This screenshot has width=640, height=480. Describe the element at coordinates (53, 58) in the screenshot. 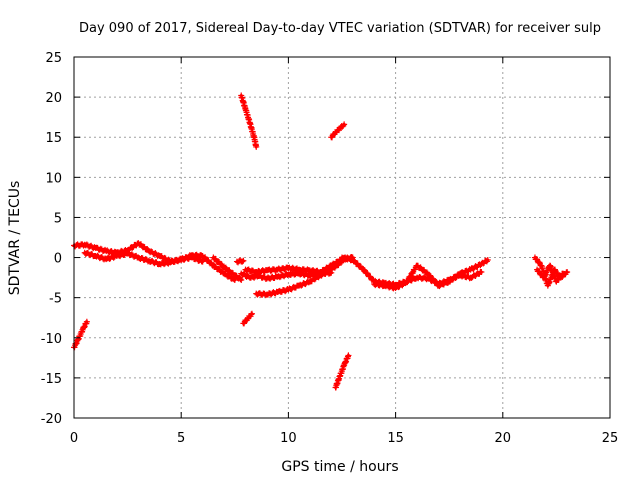

I see `y-tick-label: 25` at that location.